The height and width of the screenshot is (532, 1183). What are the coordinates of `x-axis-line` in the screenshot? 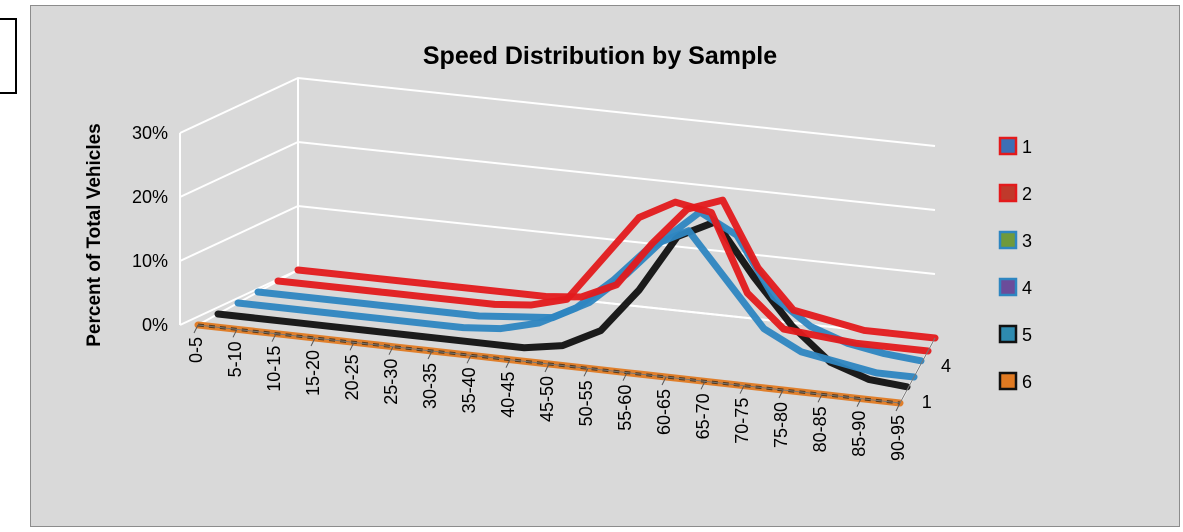 It's located at (549, 364).